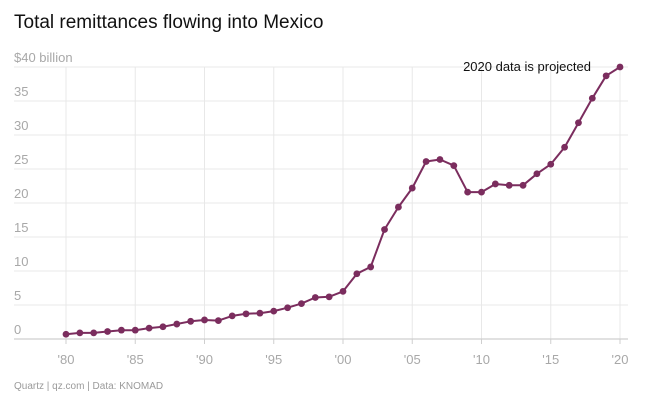 This screenshot has width=645, height=410. Describe the element at coordinates (43, 57) in the screenshot. I see `y-tick-label: $40 billion` at that location.